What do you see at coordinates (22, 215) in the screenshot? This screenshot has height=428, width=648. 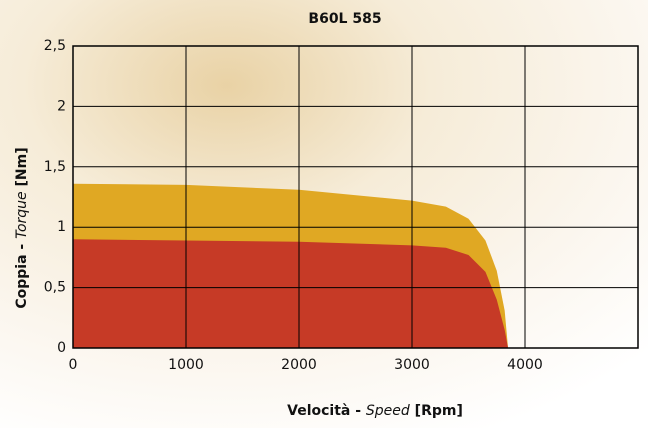 I see `y-label-part: Torque` at bounding box center [22, 215].